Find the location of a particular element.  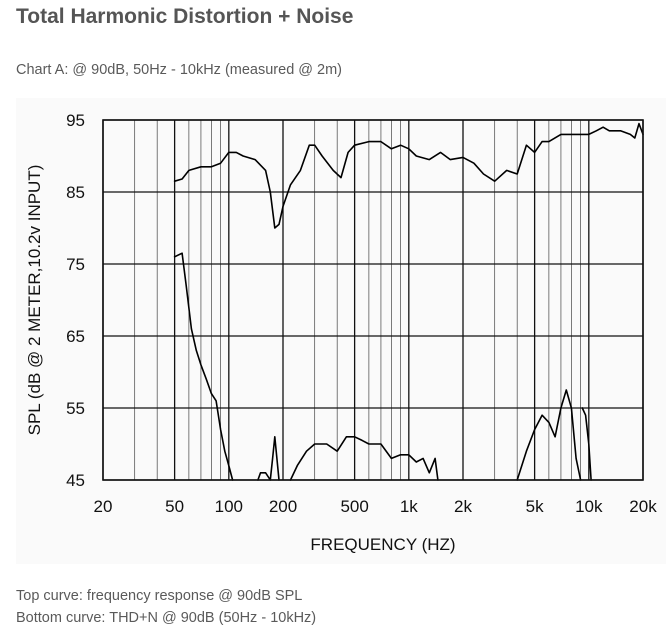

x-tick-label: 100 is located at coordinates (229, 506).